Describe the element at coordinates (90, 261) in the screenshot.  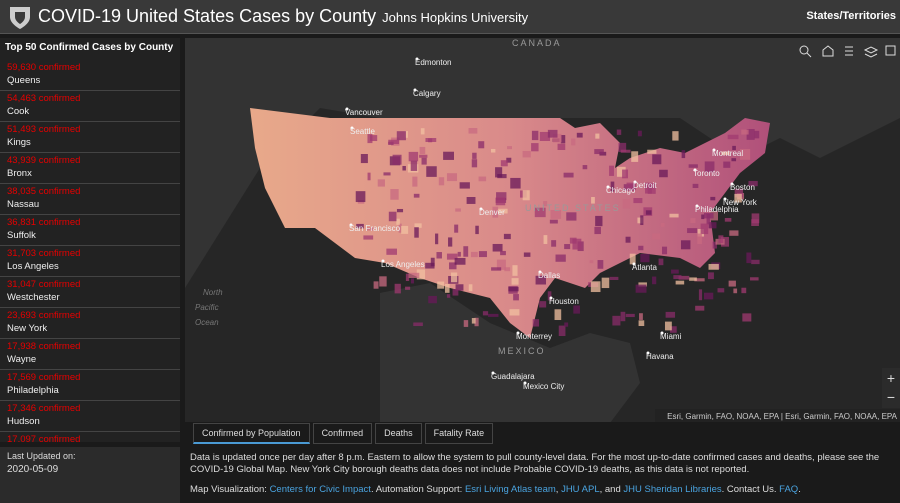
I see `list-item: 31,703 confirmed Los Angeles` at that location.